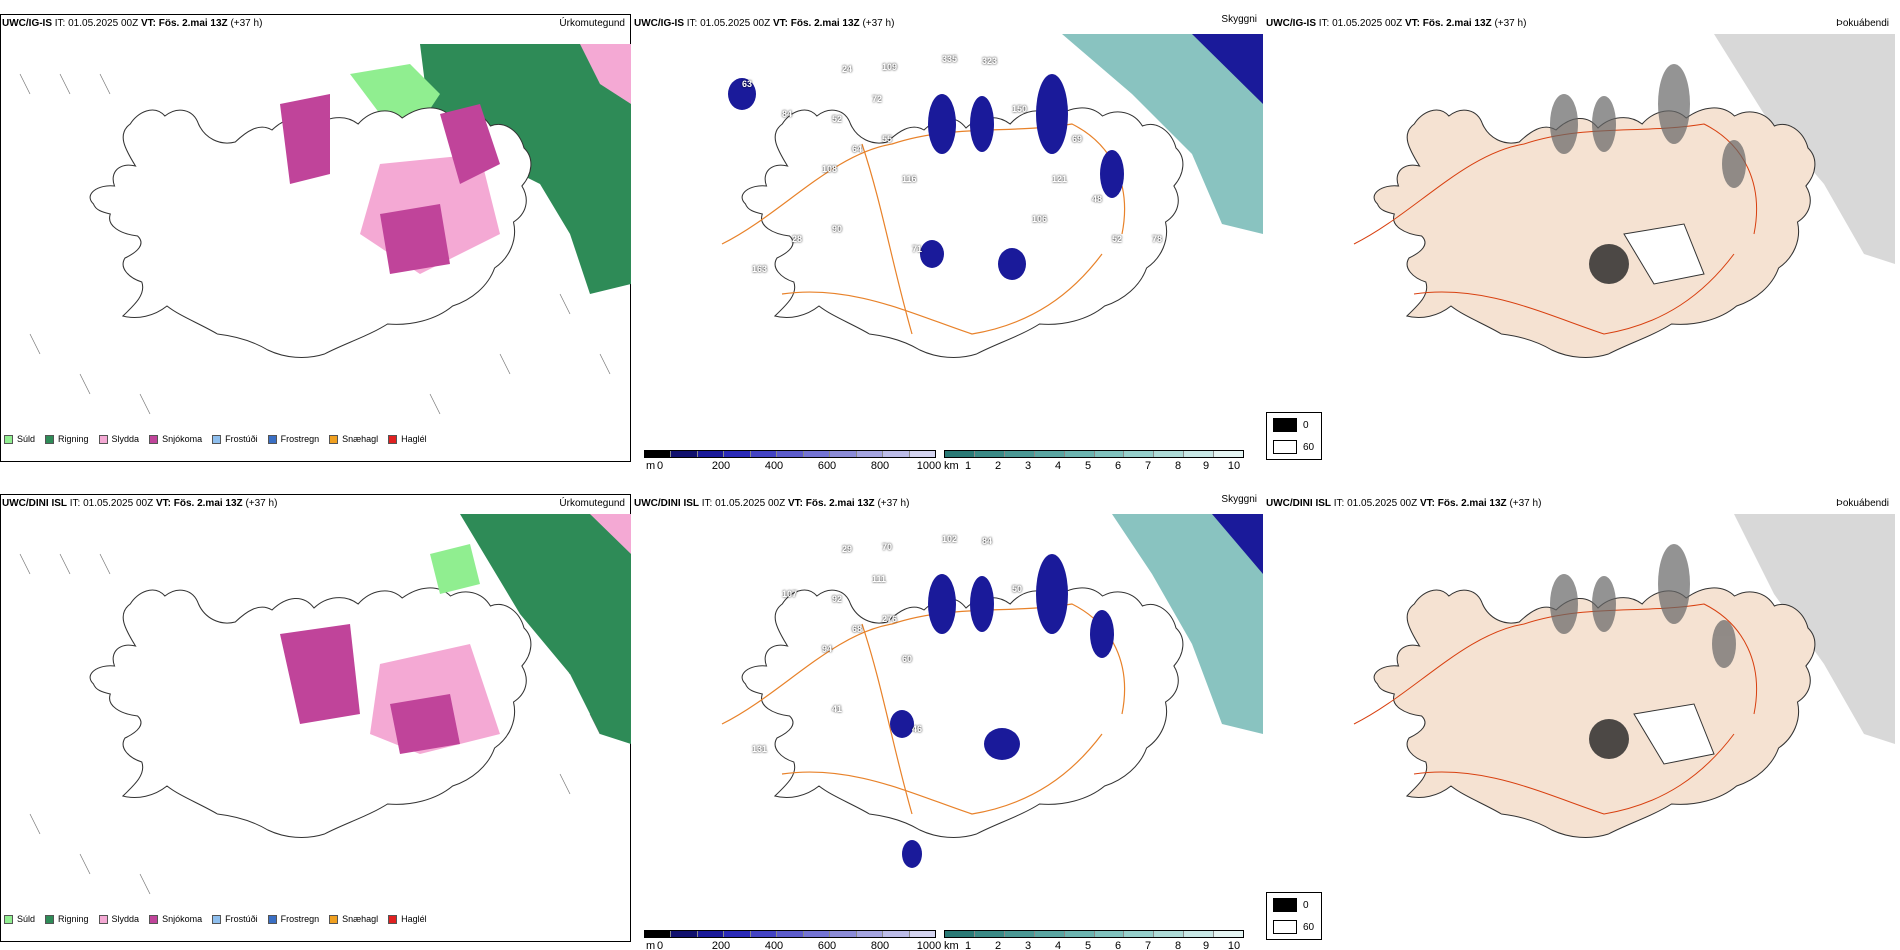 This screenshot has width=1900, height=950. I want to click on tick-label: 3, so click(1028, 466).